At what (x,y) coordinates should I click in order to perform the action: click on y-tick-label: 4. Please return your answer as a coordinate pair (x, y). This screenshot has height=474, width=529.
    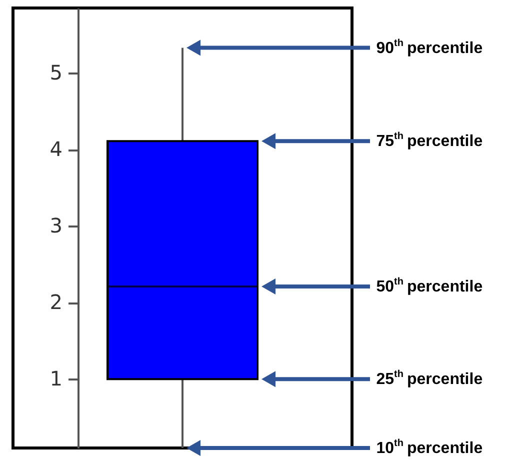
    Looking at the image, I should click on (56, 149).